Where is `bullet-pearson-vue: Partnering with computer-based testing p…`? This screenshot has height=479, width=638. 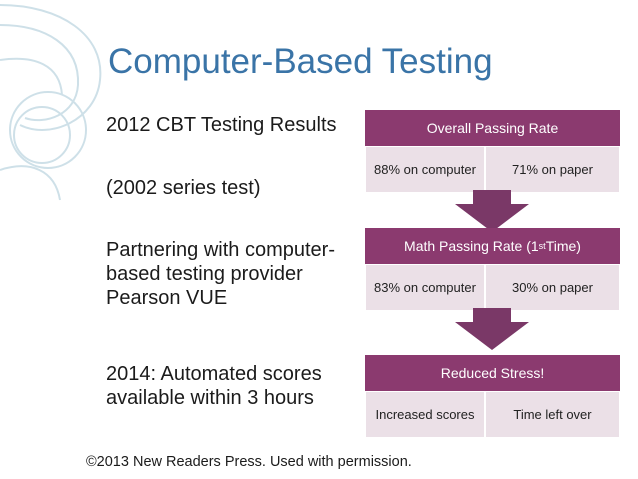
bullet-pearson-vue: Partnering with computer-based testing p… is located at coordinates (220, 274).